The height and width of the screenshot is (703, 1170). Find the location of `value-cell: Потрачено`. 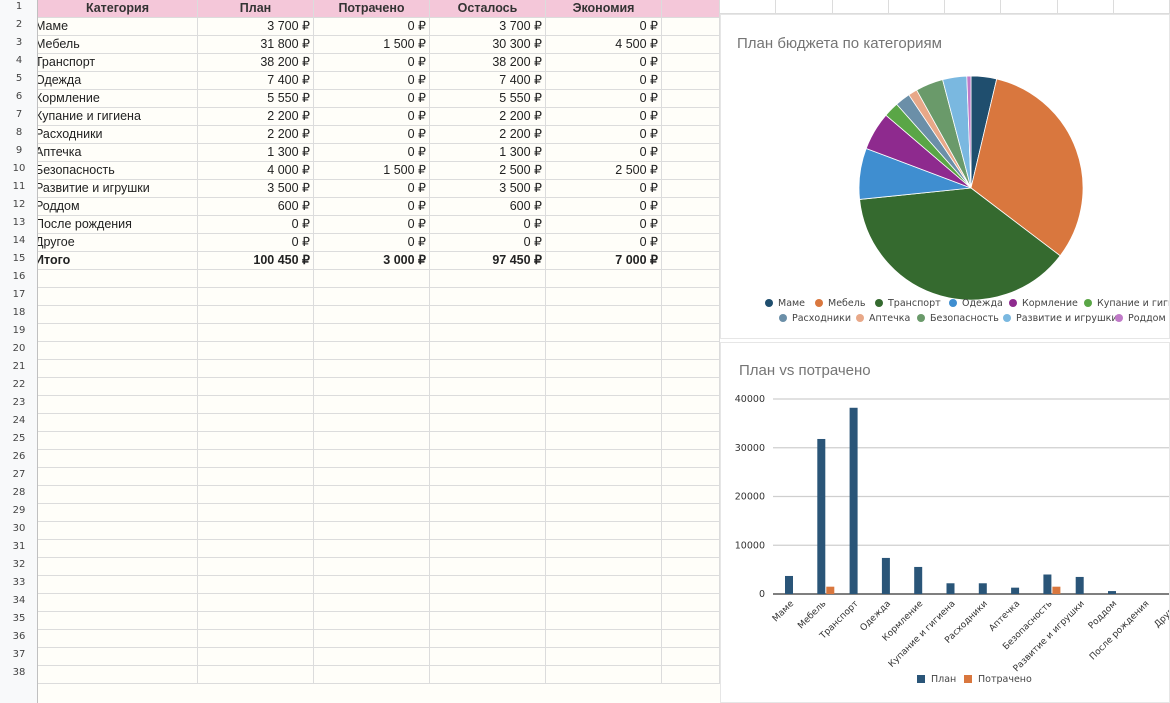

value-cell: Потрачено is located at coordinates (372, 9).